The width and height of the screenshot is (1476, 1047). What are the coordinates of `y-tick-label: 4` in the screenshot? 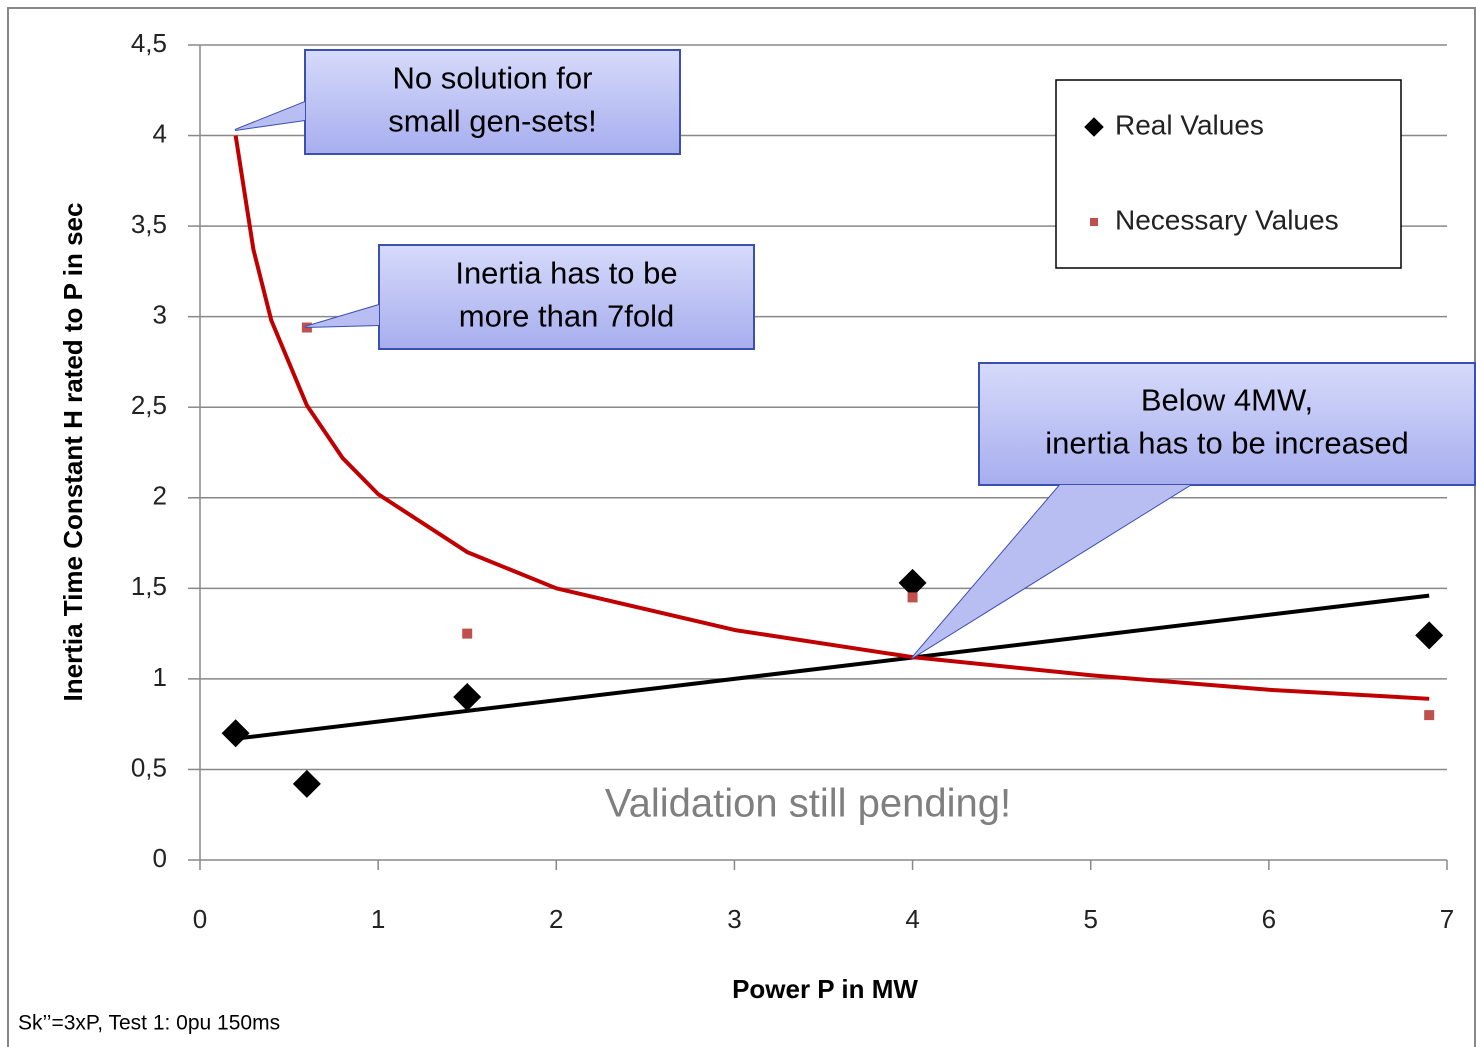 It's located at (160, 133).